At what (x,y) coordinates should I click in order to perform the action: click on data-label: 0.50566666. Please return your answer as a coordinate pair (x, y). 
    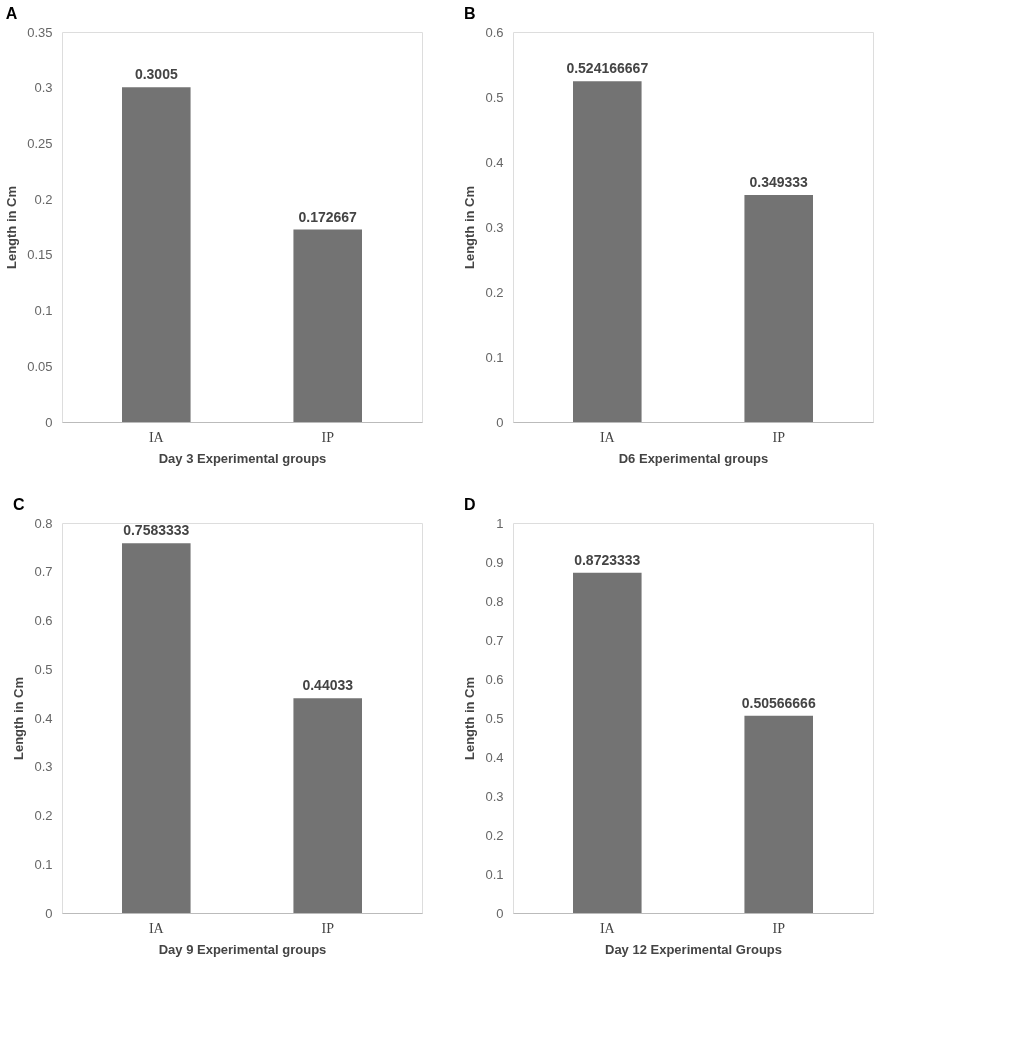
    Looking at the image, I should click on (778, 702).